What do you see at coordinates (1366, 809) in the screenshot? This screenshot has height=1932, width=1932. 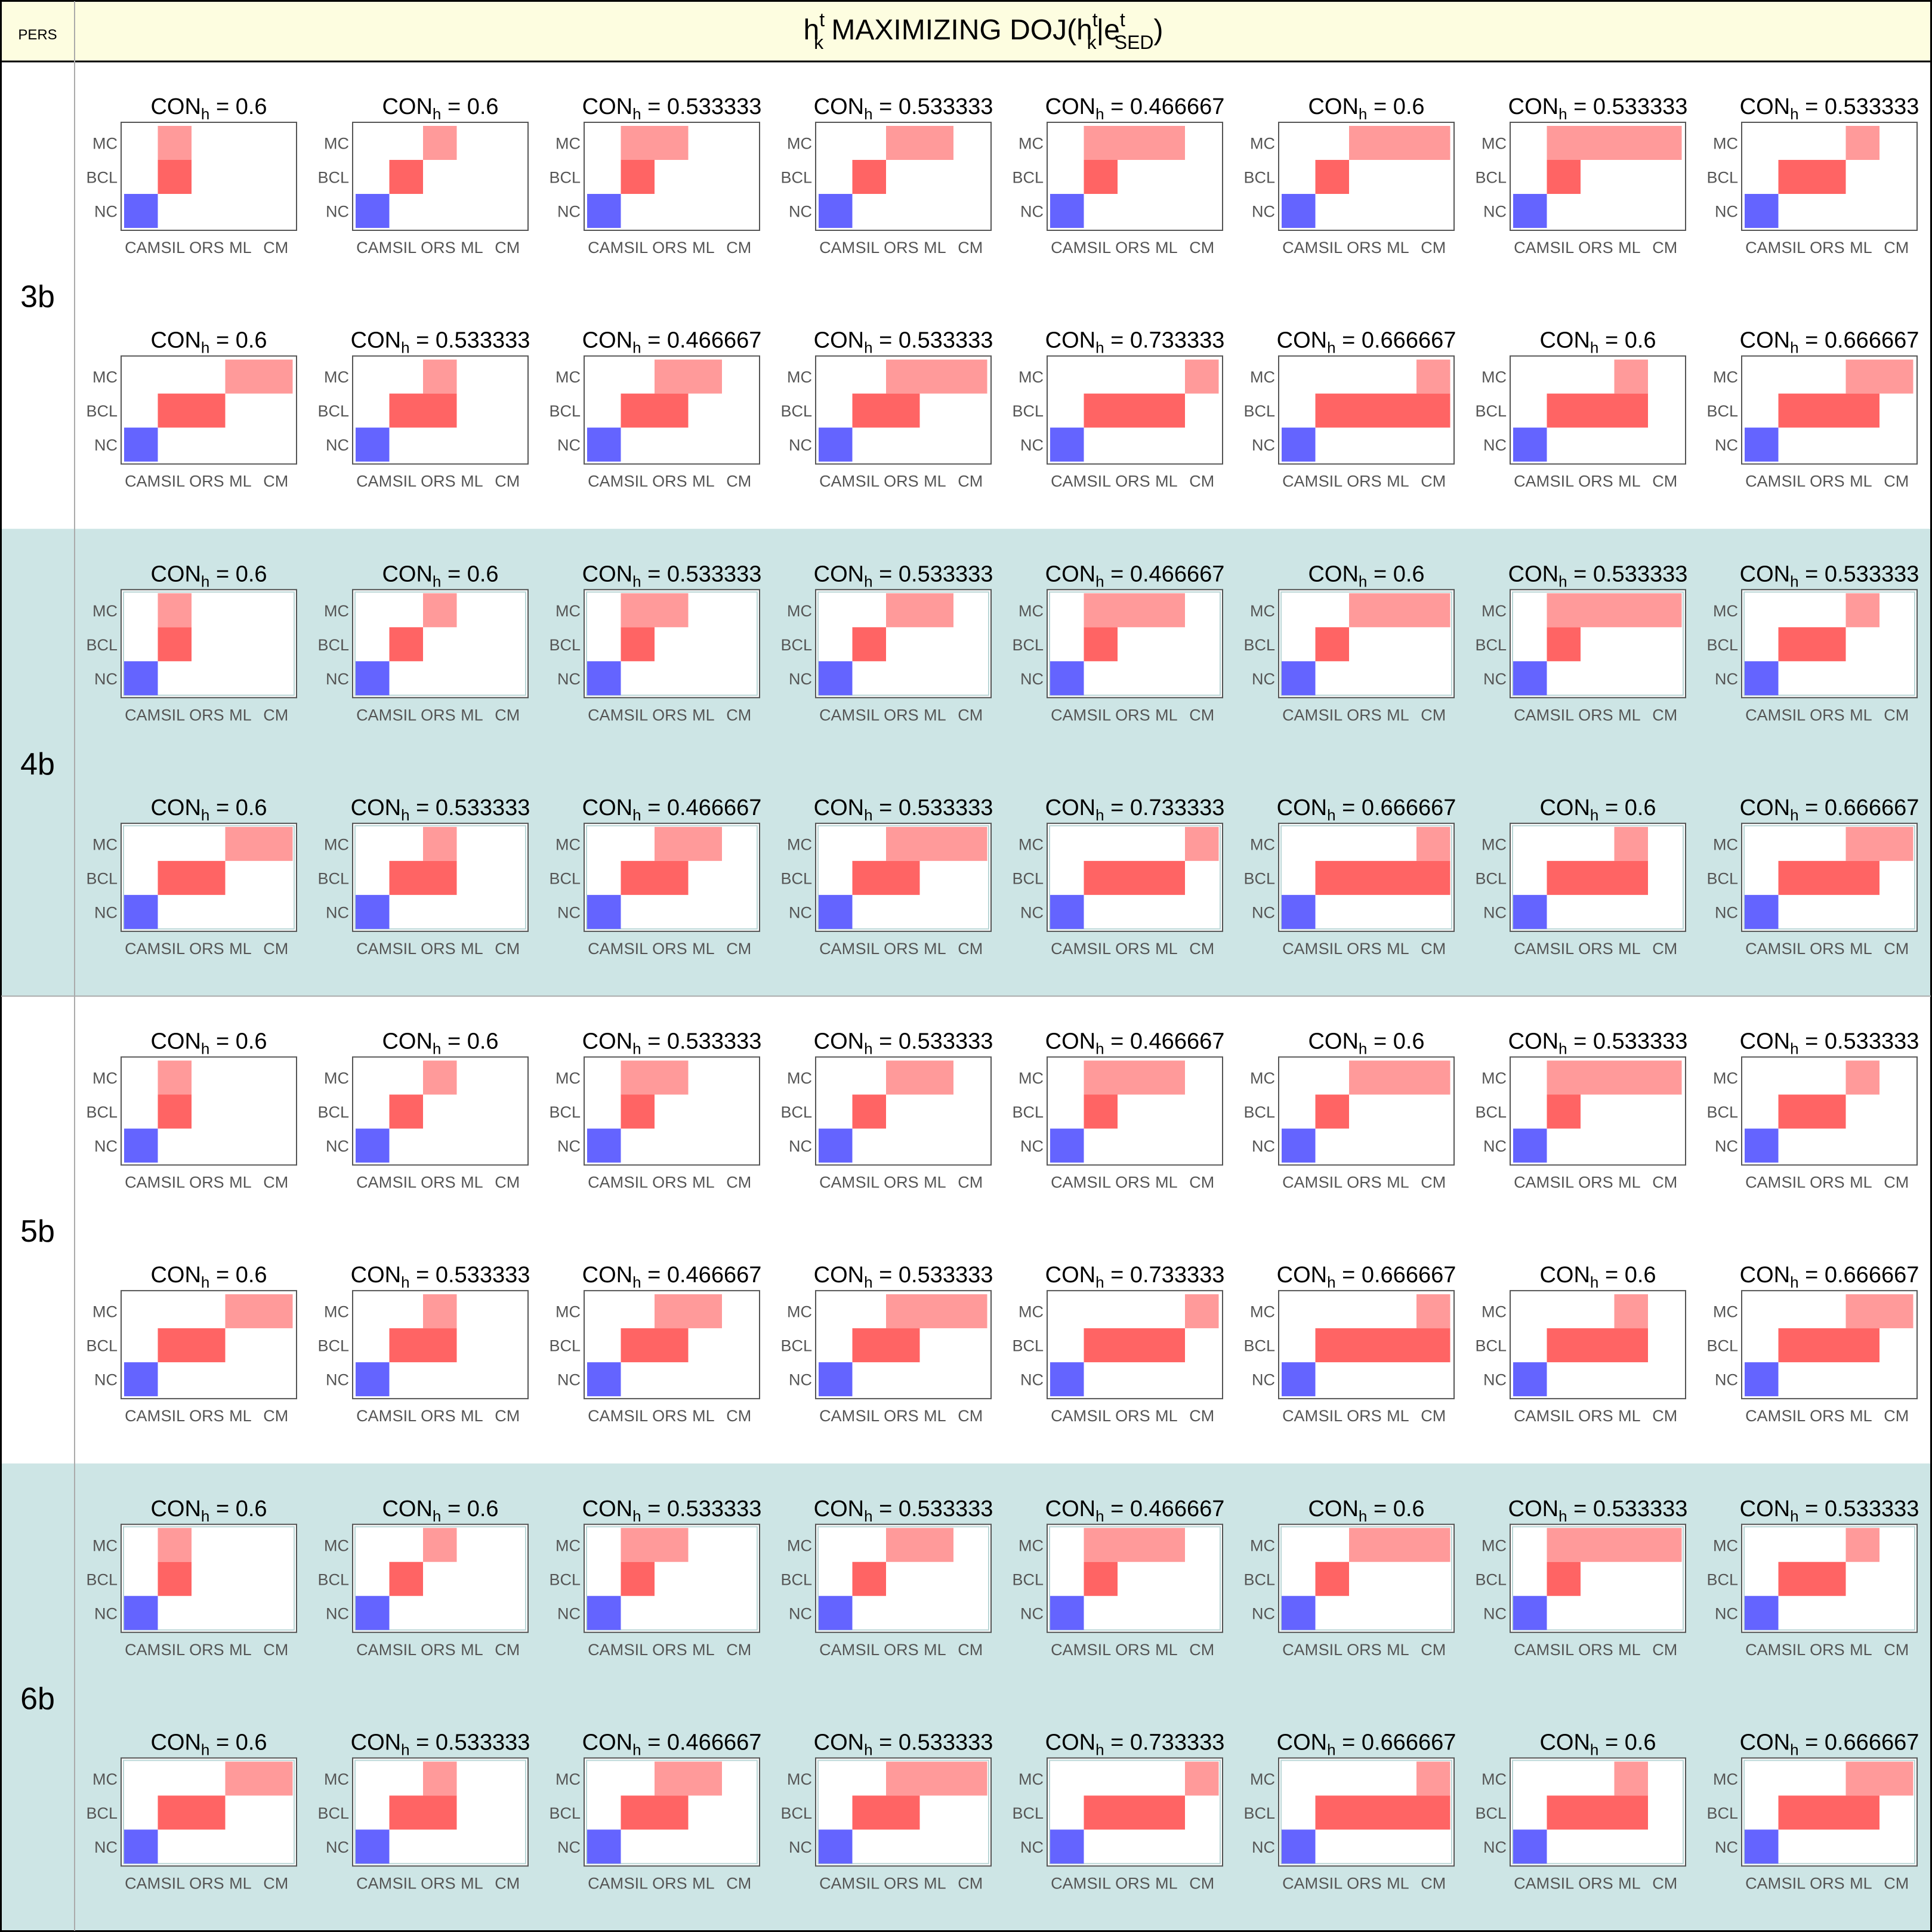 I see `panel-title: CONh = 0.666667` at bounding box center [1366, 809].